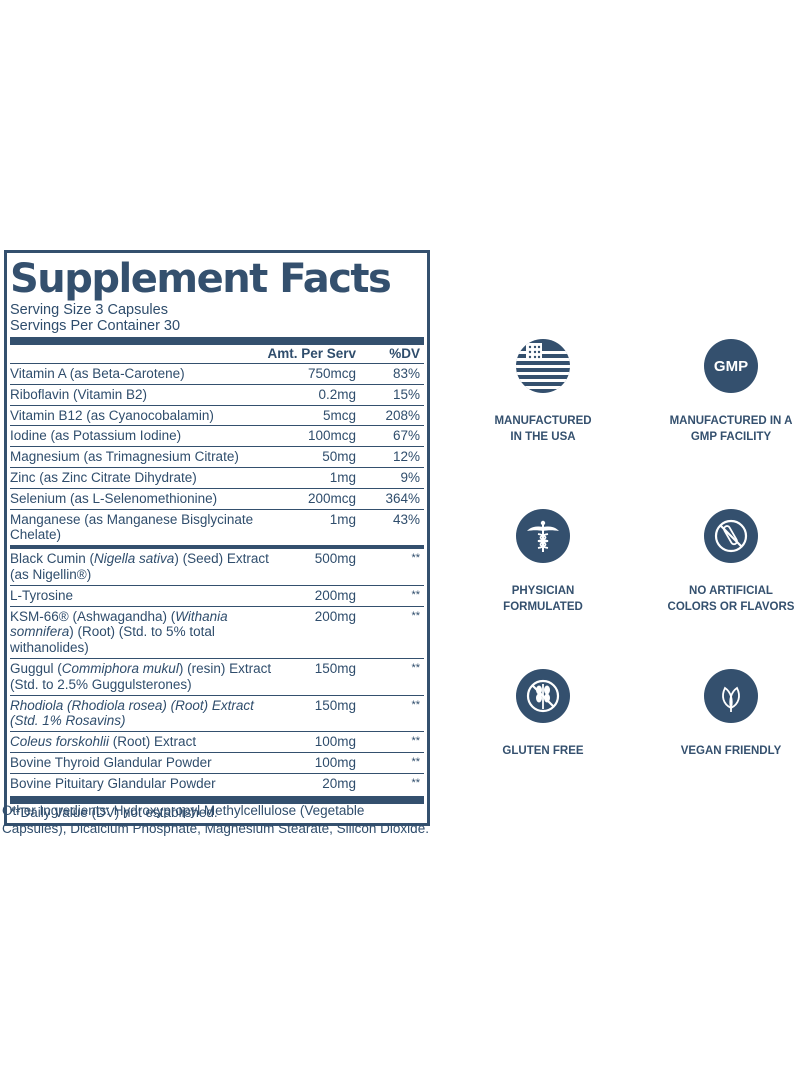 The width and height of the screenshot is (800, 1091). I want to click on table-row: Coleus forskohlii (Root) Extract 100mg **, so click(217, 742).